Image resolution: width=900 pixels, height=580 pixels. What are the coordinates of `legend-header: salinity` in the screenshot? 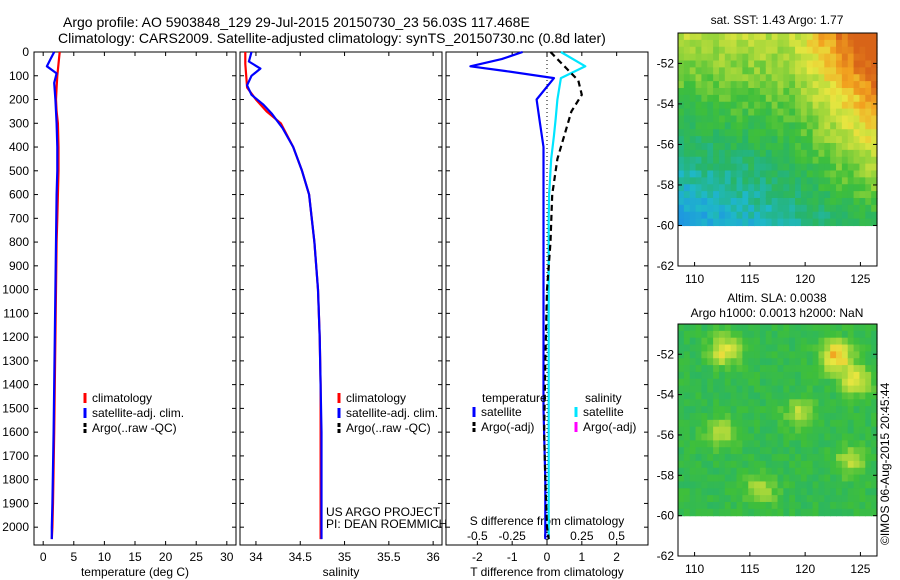 It's located at (603, 398).